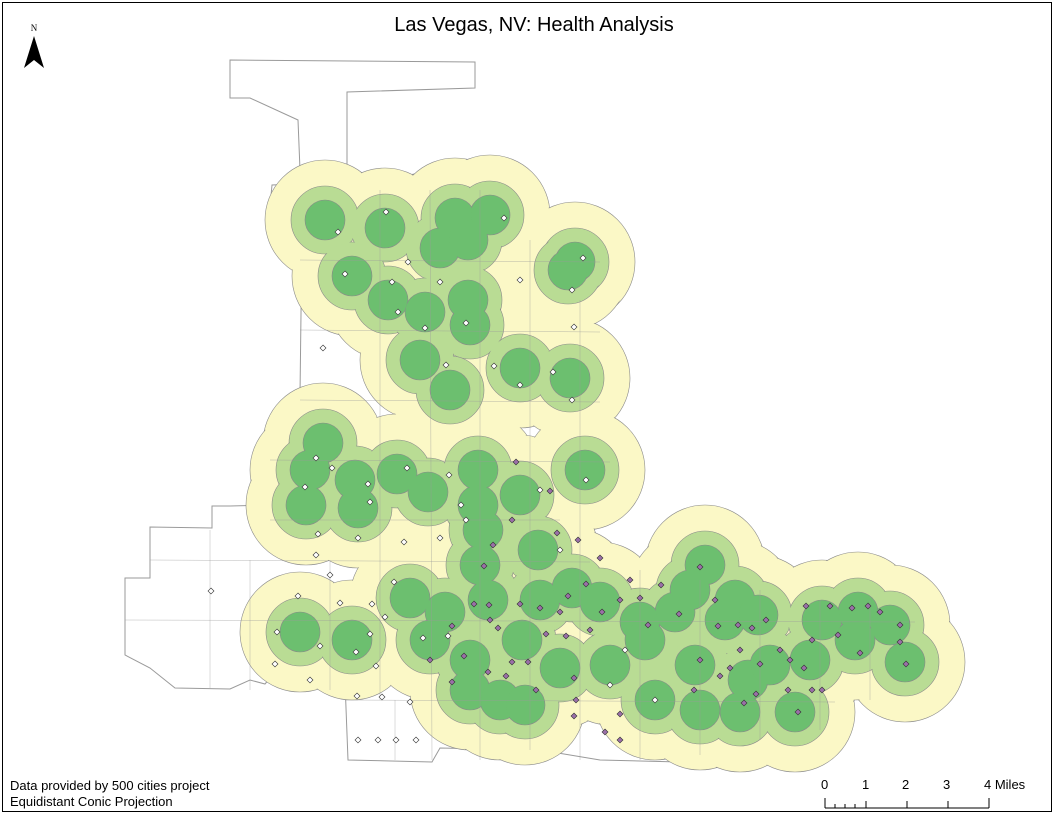  What do you see at coordinates (907, 803) in the screenshot?
I see `scale-bar-ruler` at bounding box center [907, 803].